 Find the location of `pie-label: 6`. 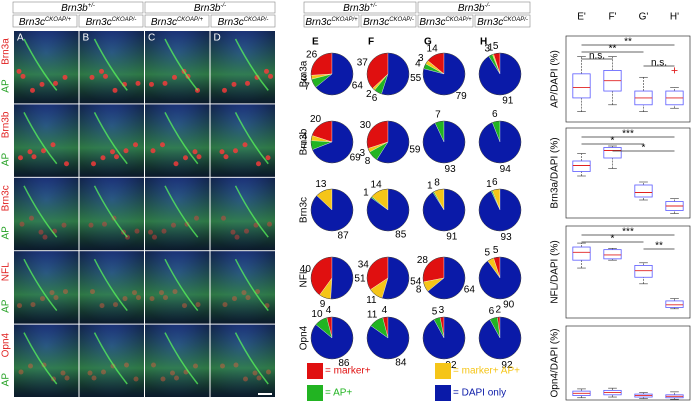

pie-label: 6 is located at coordinates (495, 182).